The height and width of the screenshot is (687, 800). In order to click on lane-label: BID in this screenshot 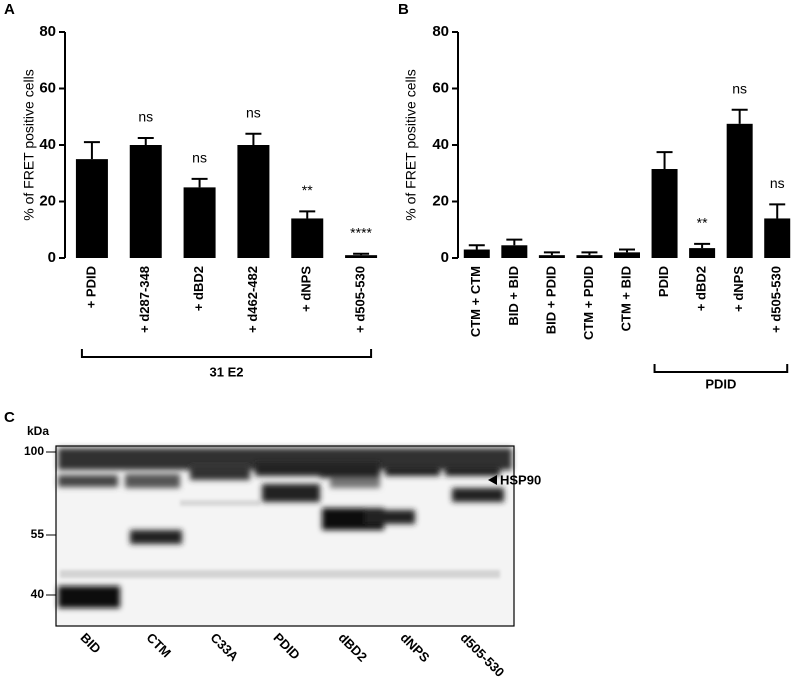, I will do `click(90, 643)`.